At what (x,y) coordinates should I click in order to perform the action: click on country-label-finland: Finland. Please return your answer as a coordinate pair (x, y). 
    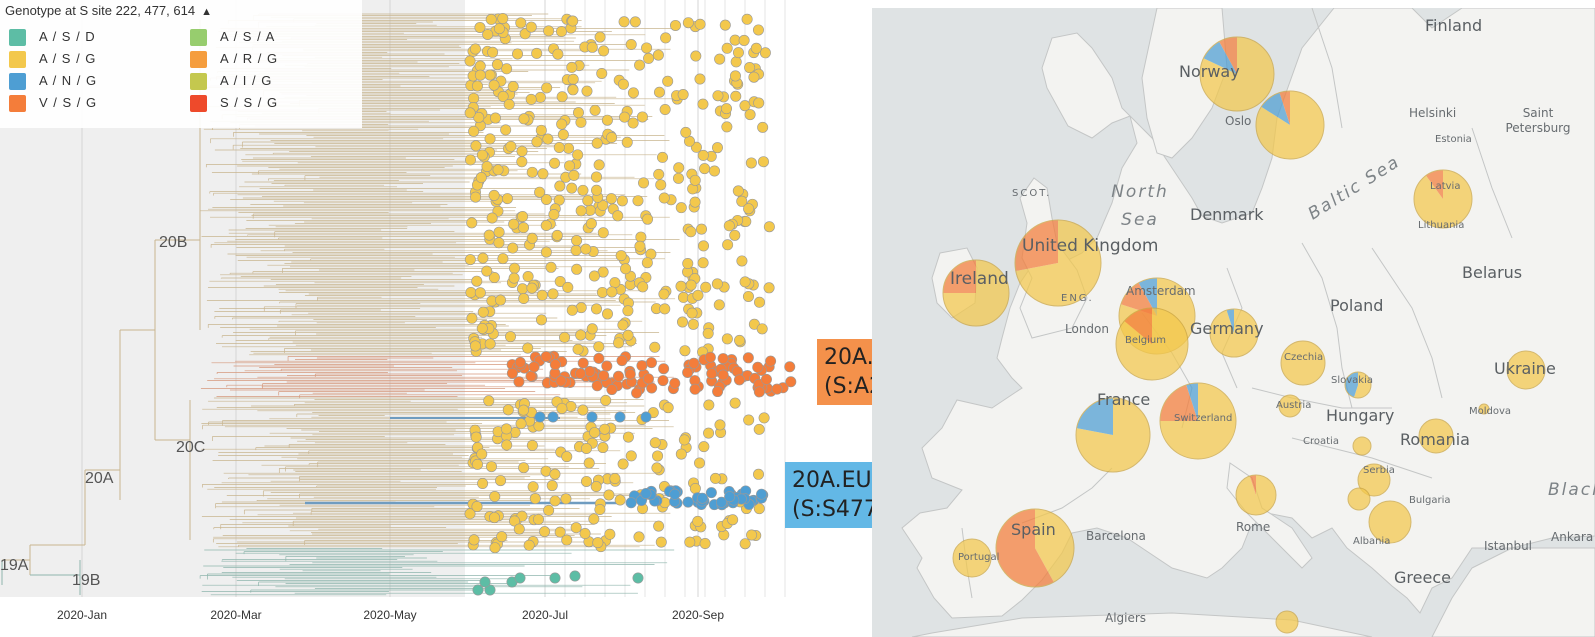
    Looking at the image, I should click on (1454, 25).